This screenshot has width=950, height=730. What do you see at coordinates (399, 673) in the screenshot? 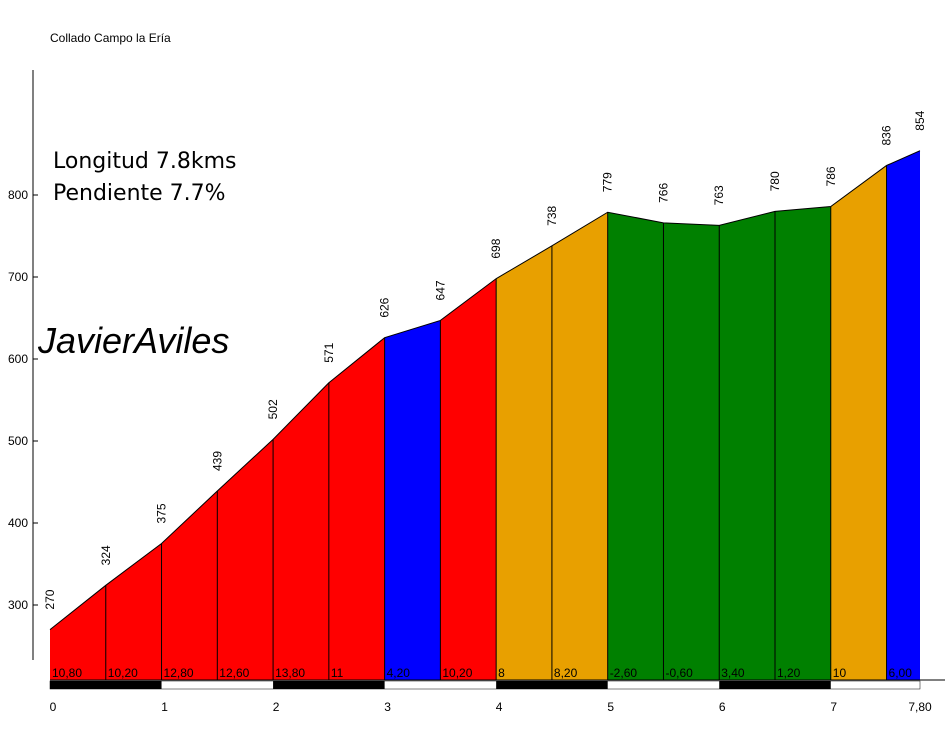
I see `gradient-label: 4,20` at bounding box center [399, 673].